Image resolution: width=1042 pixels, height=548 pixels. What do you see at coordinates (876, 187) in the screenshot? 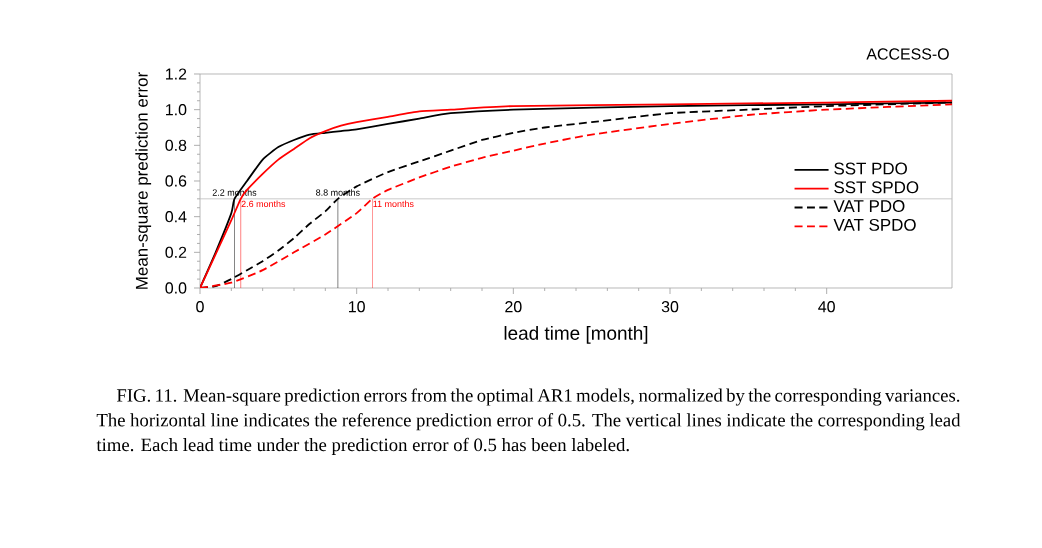
I see `legend-label: SST SPDO` at bounding box center [876, 187].